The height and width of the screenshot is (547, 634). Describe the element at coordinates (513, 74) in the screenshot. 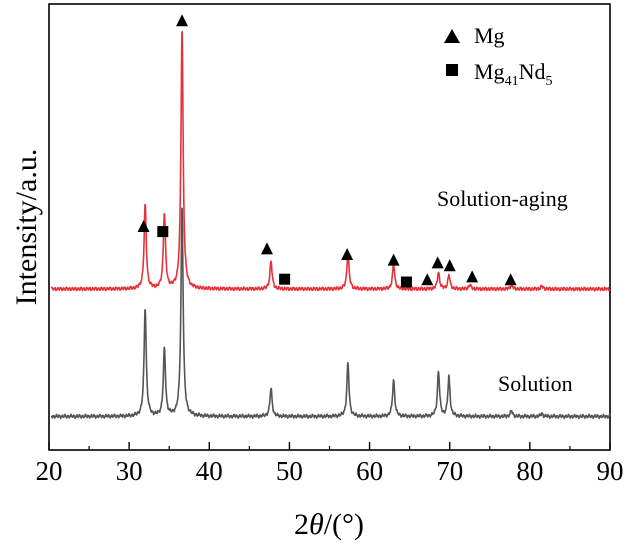

I see `legend-label-mg41nd5: Mg41Nd5` at that location.